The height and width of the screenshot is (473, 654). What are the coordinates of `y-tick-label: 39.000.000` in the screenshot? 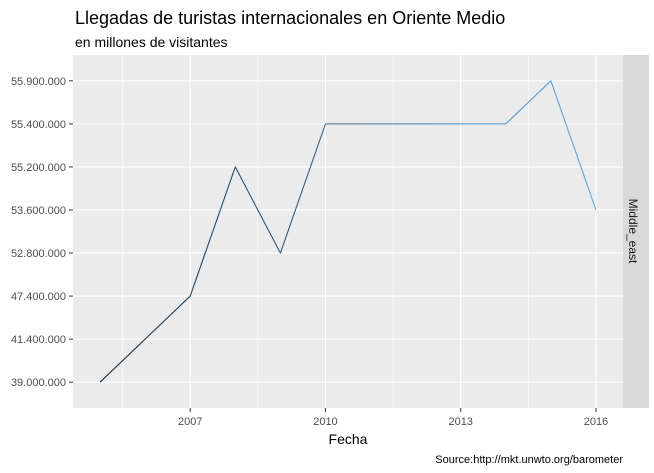 It's located at (38, 383).